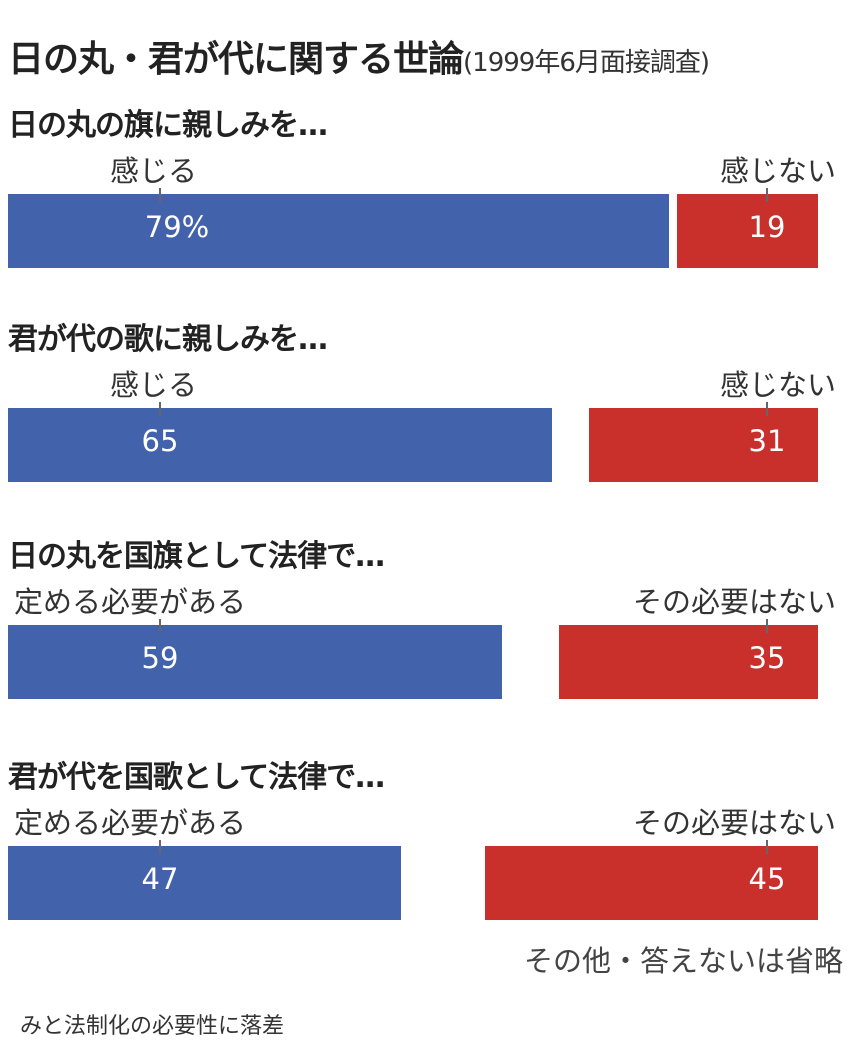 The width and height of the screenshot is (859, 1040). What do you see at coordinates (160, 658) in the screenshot?
I see `yes-value: 59` at bounding box center [160, 658].